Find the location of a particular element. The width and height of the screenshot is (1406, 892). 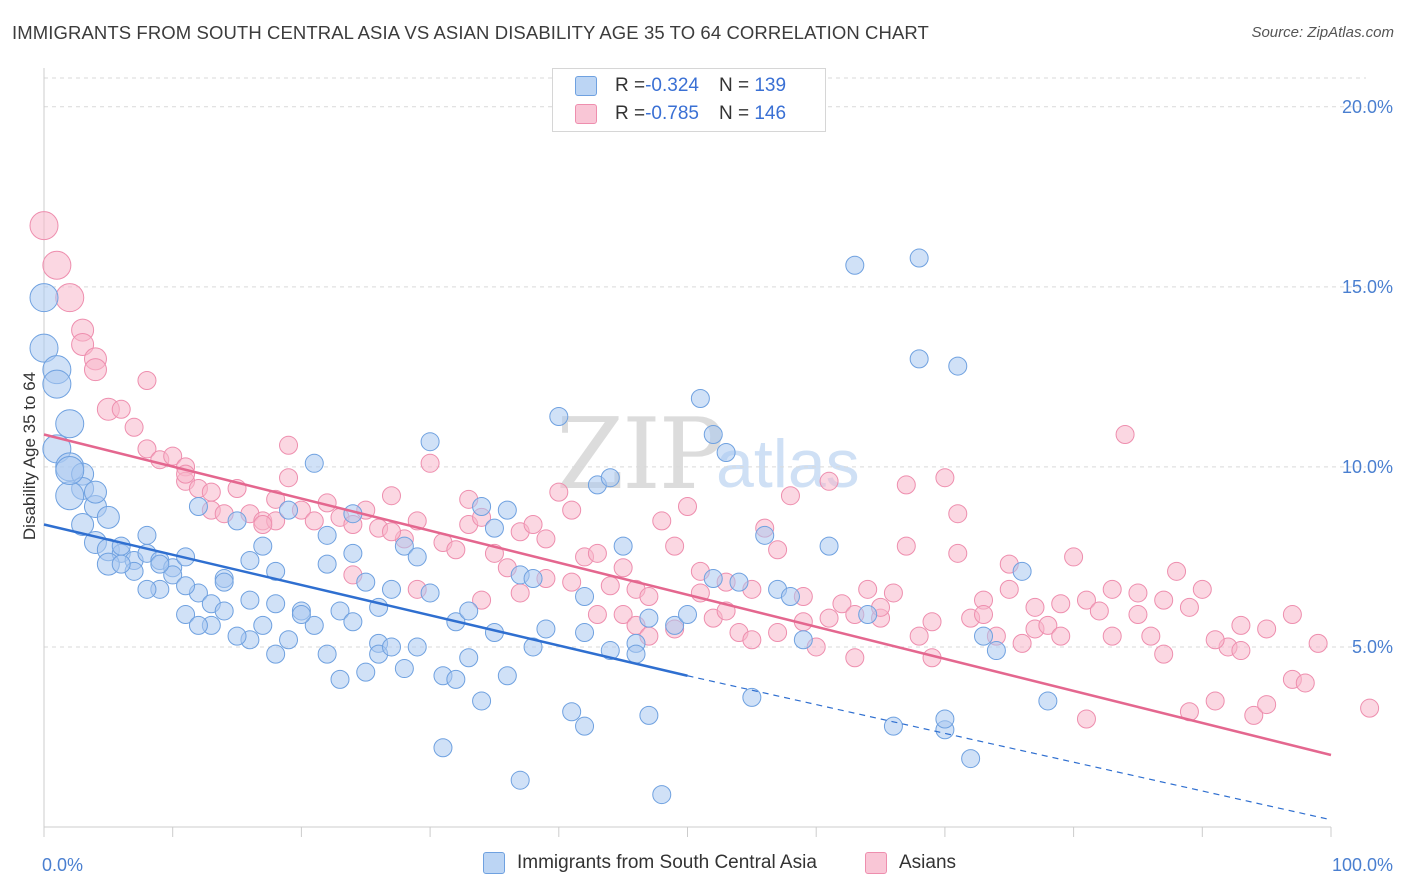

x-tick-label-min: 0.0% is located at coordinates (62, 865).